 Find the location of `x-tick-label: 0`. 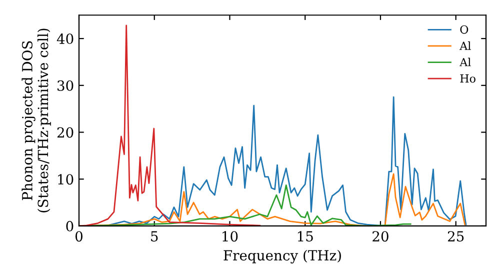

x-tick-label: 0 is located at coordinates (78, 236).